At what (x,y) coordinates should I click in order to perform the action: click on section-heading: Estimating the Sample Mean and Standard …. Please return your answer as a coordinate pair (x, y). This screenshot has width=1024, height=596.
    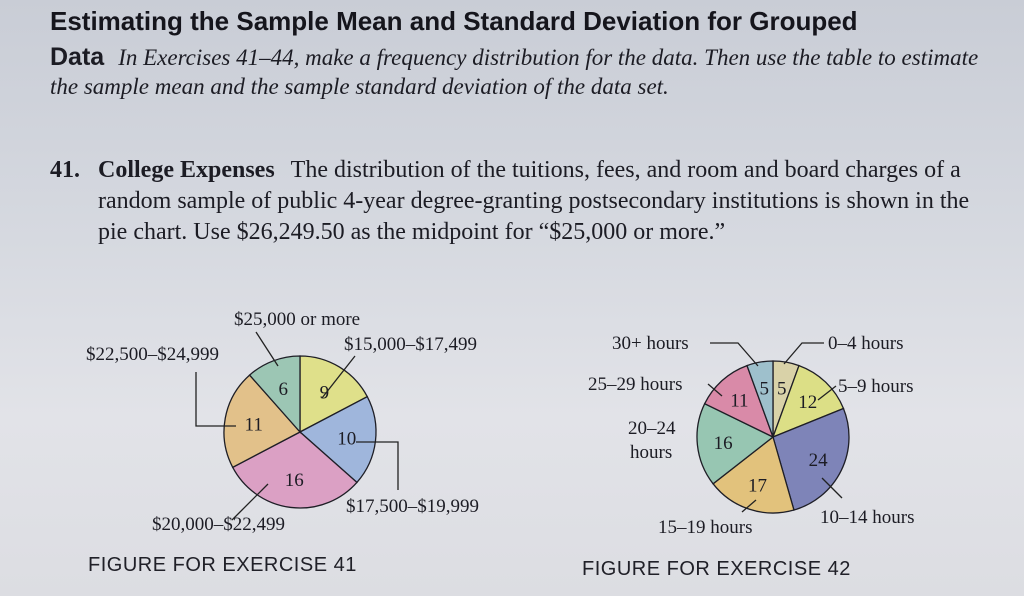
    Looking at the image, I should click on (454, 21).